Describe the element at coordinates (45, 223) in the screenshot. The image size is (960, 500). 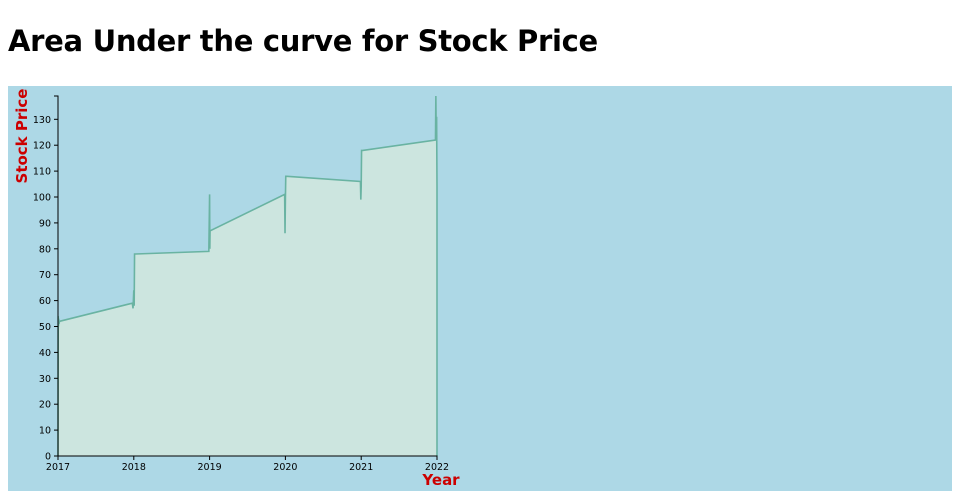
I see `y-tick-label: 90` at that location.